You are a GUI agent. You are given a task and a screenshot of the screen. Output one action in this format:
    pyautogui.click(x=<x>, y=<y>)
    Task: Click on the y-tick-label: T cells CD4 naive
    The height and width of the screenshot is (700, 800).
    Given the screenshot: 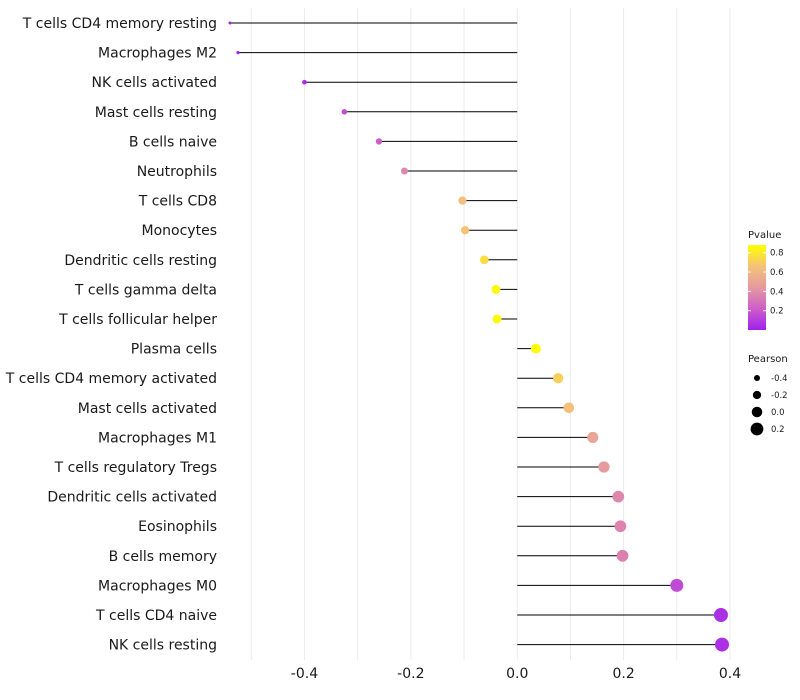 What is the action you would take?
    pyautogui.click(x=156, y=616)
    